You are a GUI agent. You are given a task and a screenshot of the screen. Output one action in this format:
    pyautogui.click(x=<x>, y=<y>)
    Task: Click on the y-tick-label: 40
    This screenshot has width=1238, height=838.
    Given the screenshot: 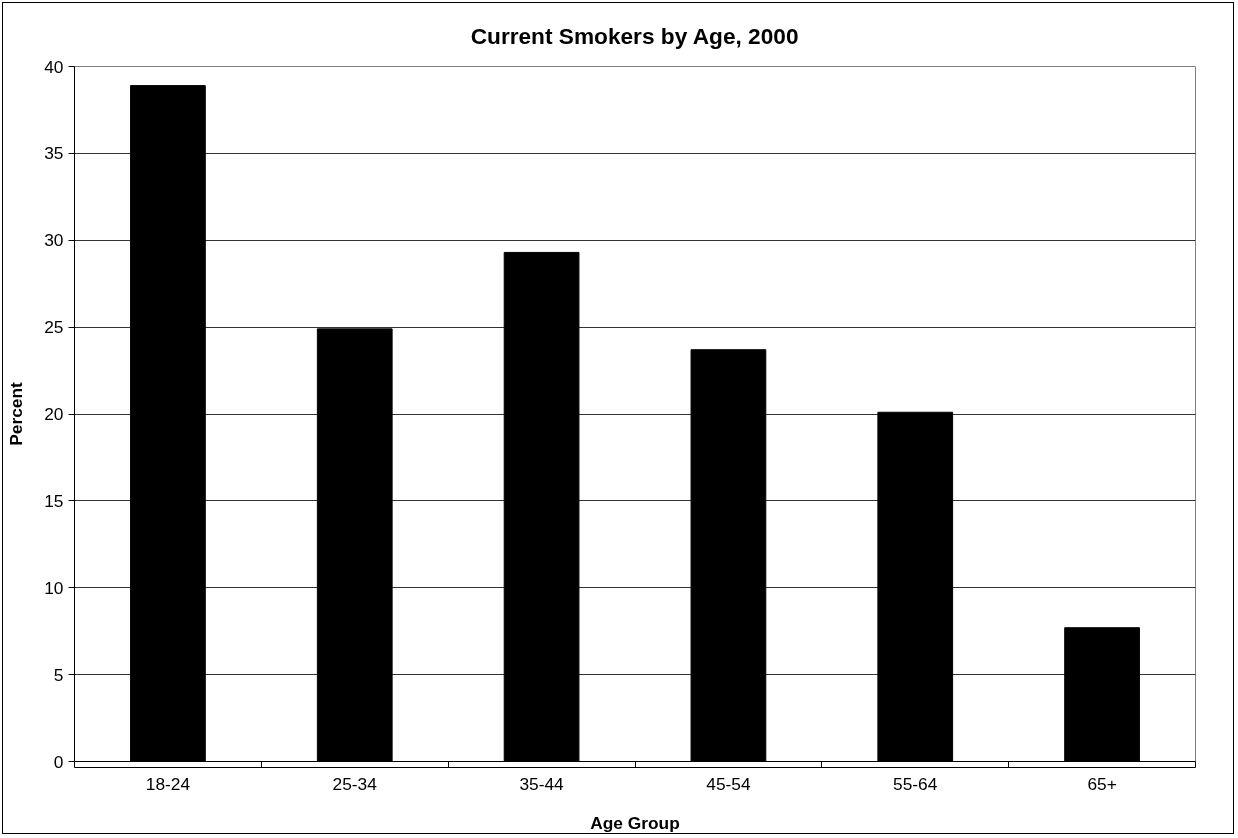 What is the action you would take?
    pyautogui.click(x=54, y=66)
    